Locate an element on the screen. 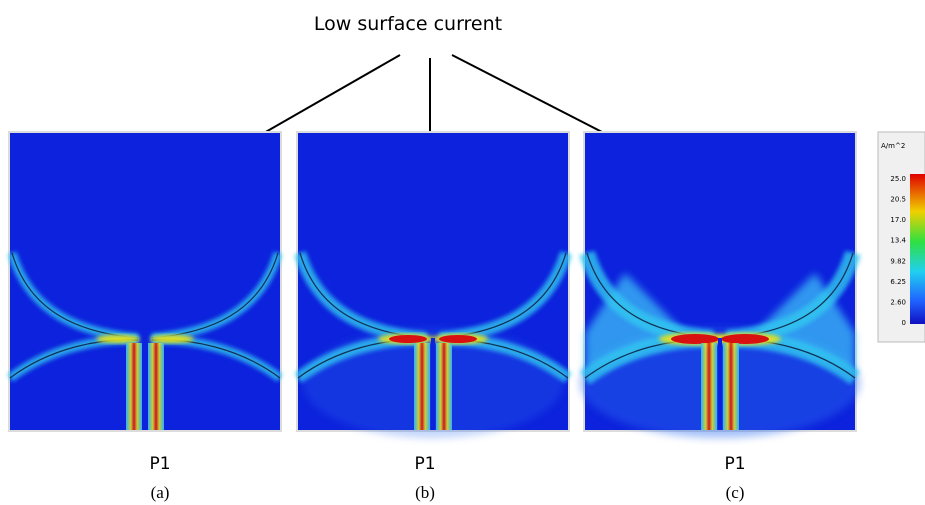  colorbar-tick-label: 17.0 is located at coordinates (898, 220).